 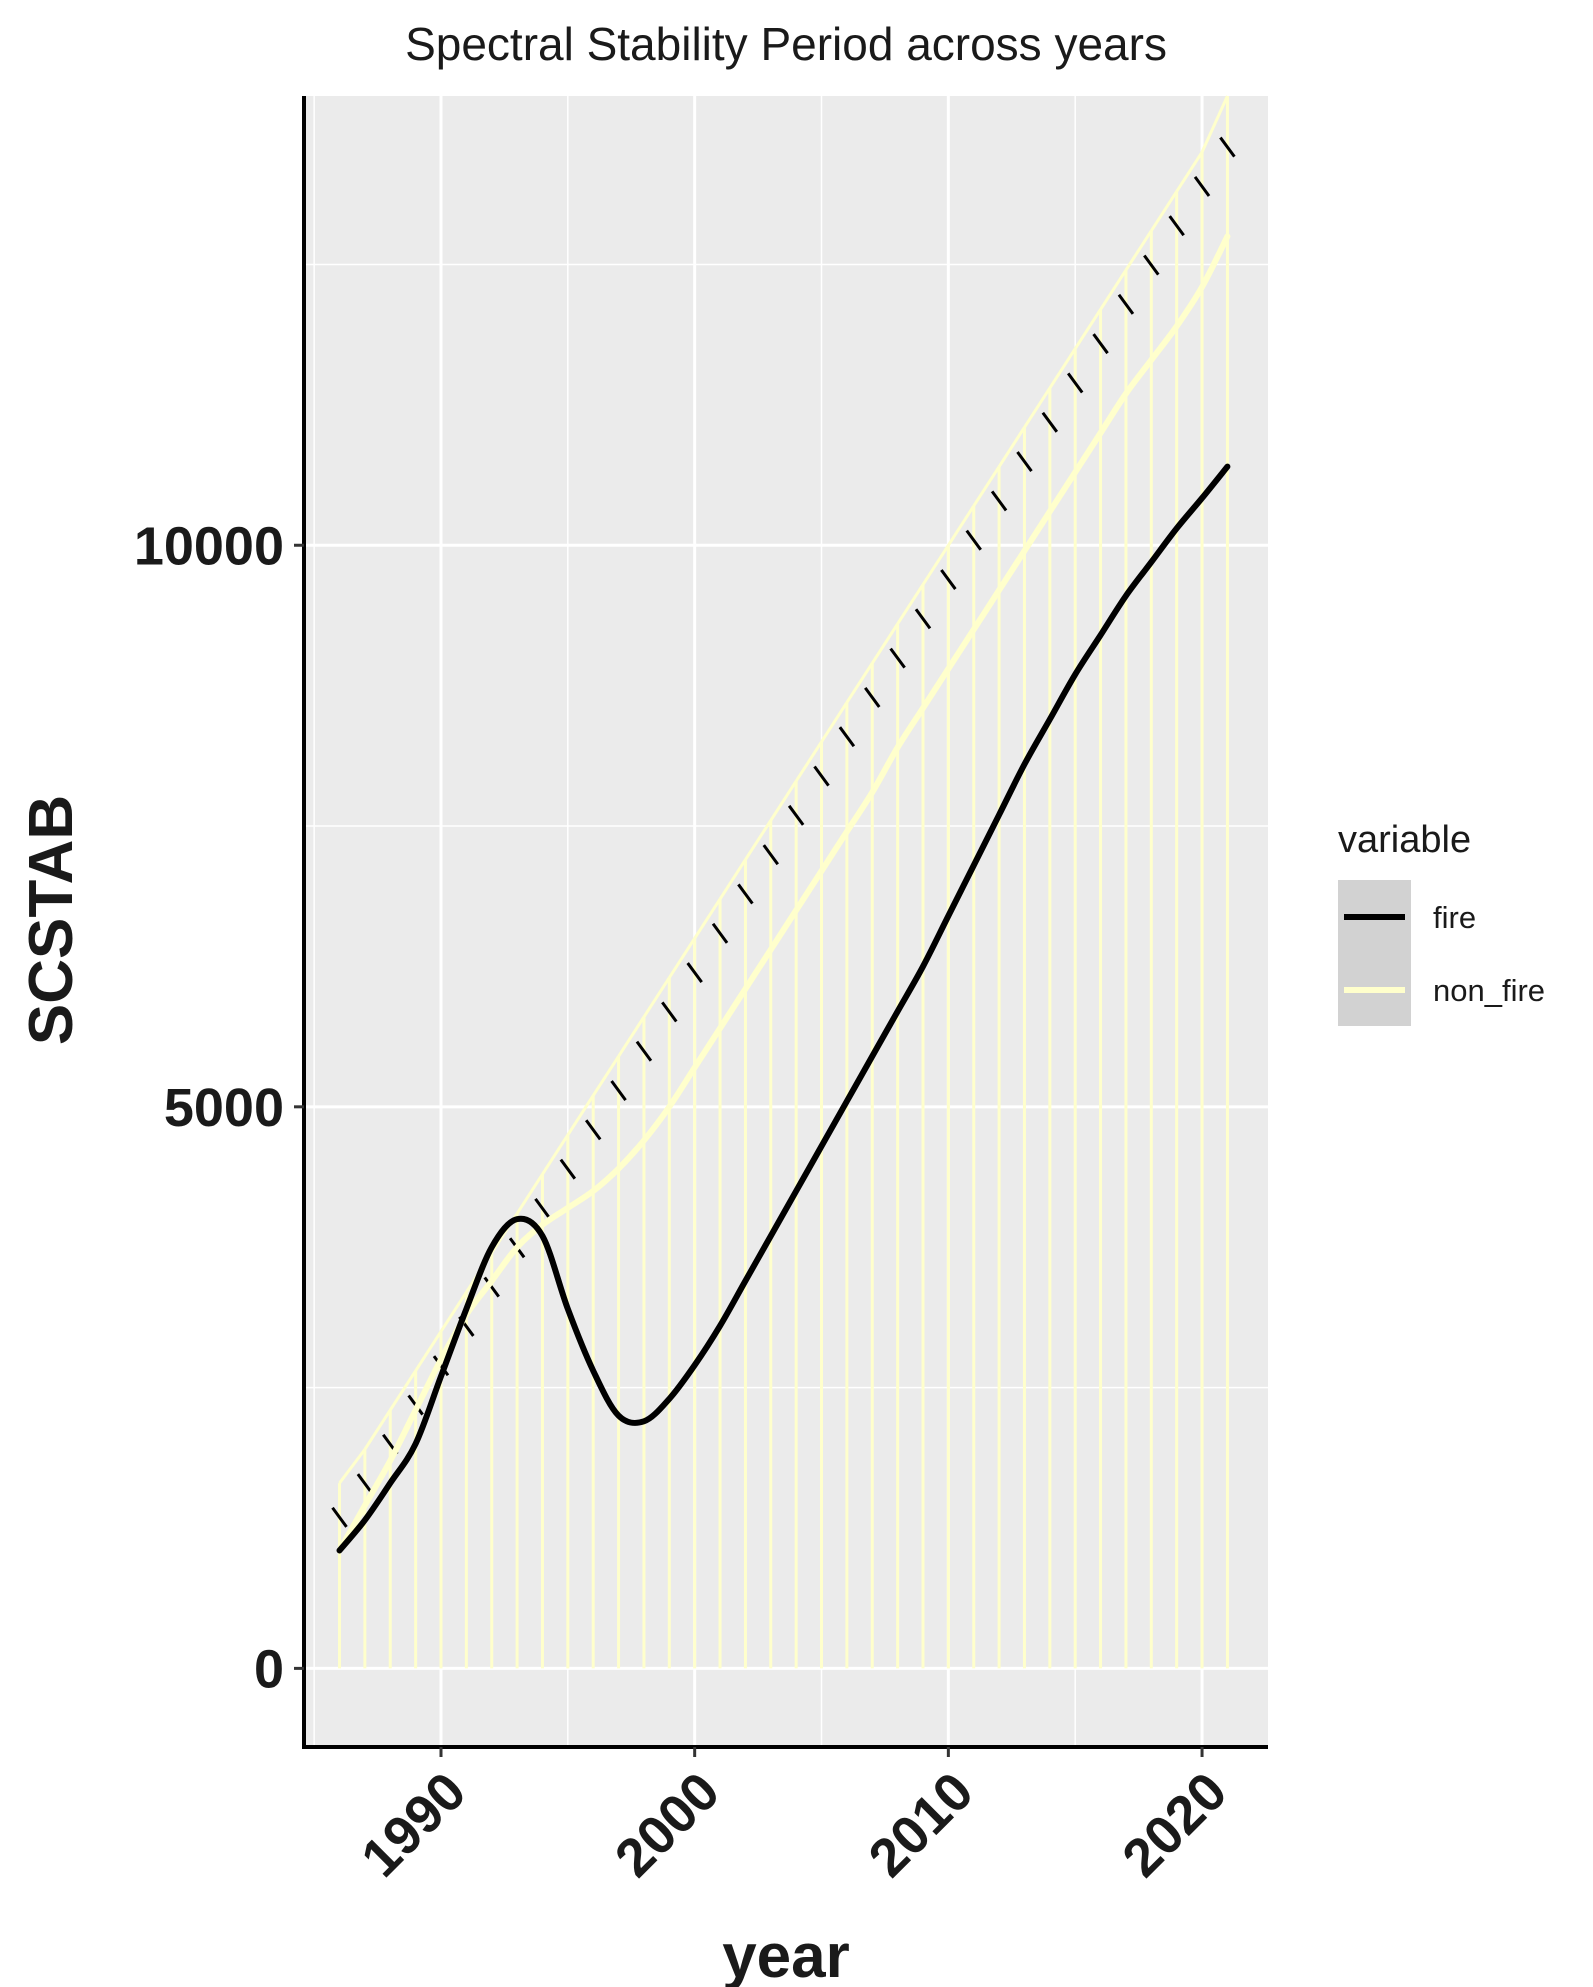 I want to click on x-tick-label: 2010, so click(x=920, y=1824).